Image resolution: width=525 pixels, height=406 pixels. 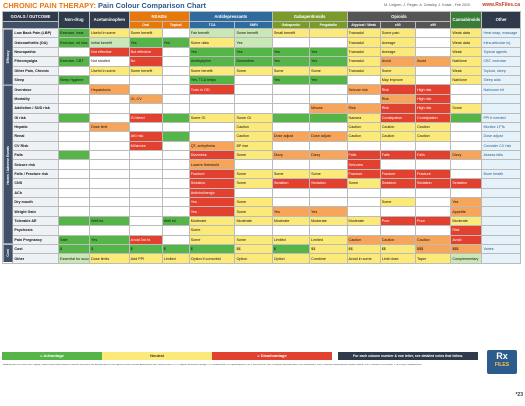 I want to click on table-cell: Average, so click(x=398, y=42).